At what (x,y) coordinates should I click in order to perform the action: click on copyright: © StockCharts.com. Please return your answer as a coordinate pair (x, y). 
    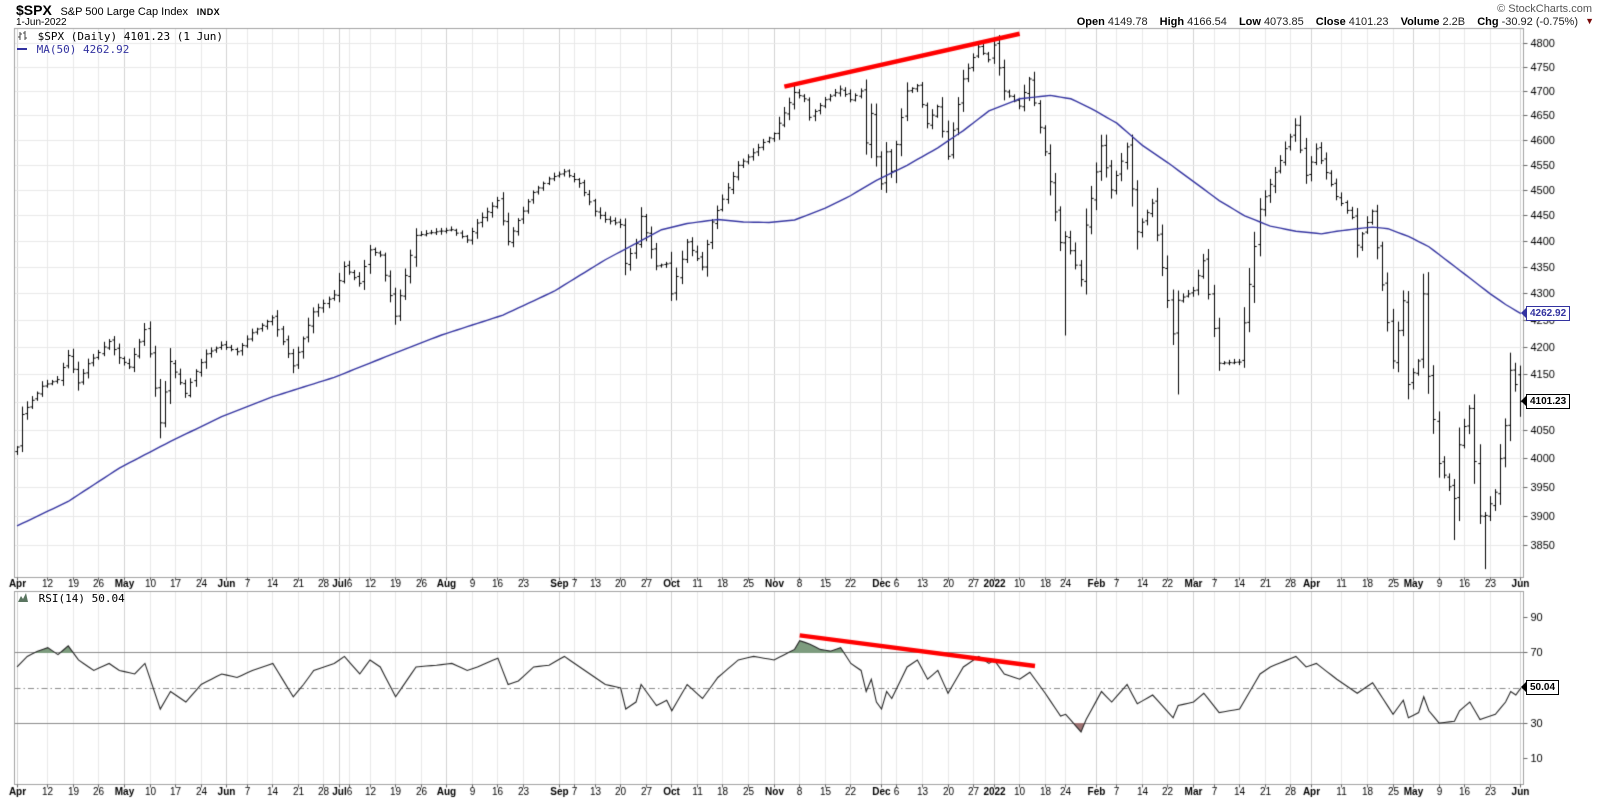
    Looking at the image, I should click on (1544, 9).